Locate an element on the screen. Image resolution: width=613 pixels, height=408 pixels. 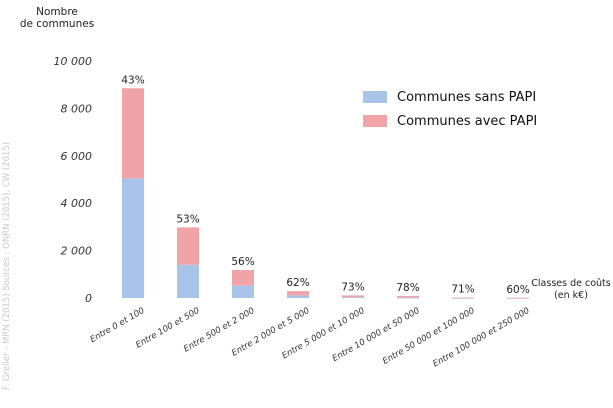
legend-item-avec-papi: Communes avec PAPI is located at coordinates (450, 121).